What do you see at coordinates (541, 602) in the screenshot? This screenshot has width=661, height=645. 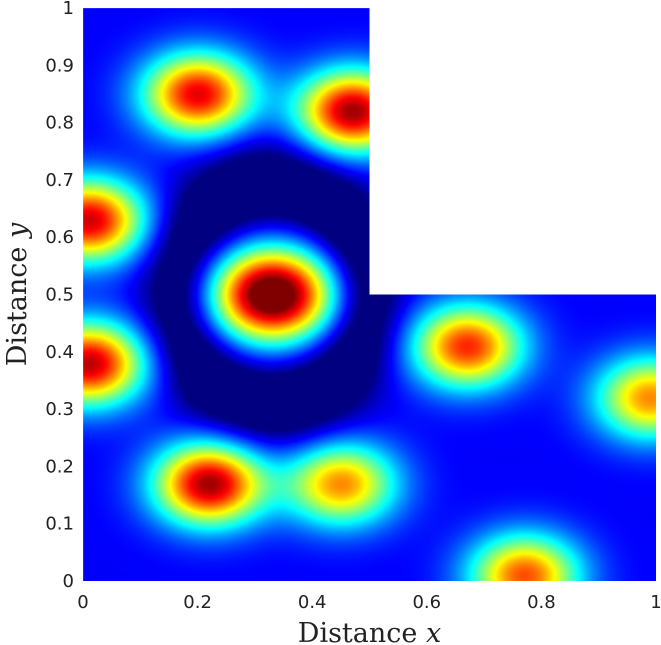 I see `x-tick-label: 0.8` at bounding box center [541, 602].